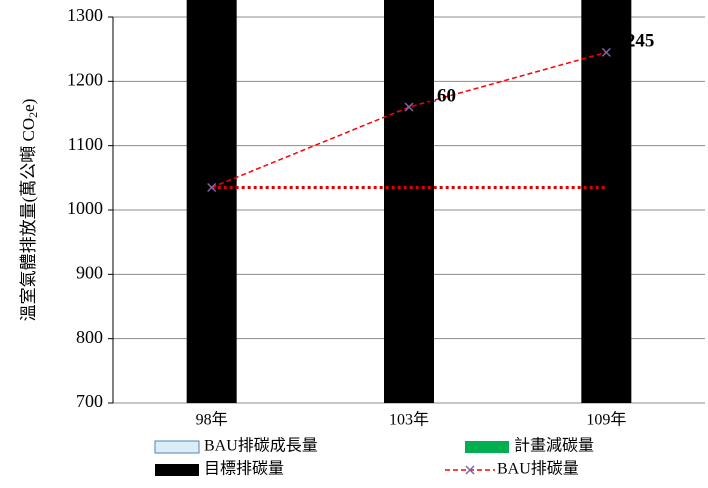 The height and width of the screenshot is (488, 708). I want to click on y-label-subscript: 2, so click(33, 115).